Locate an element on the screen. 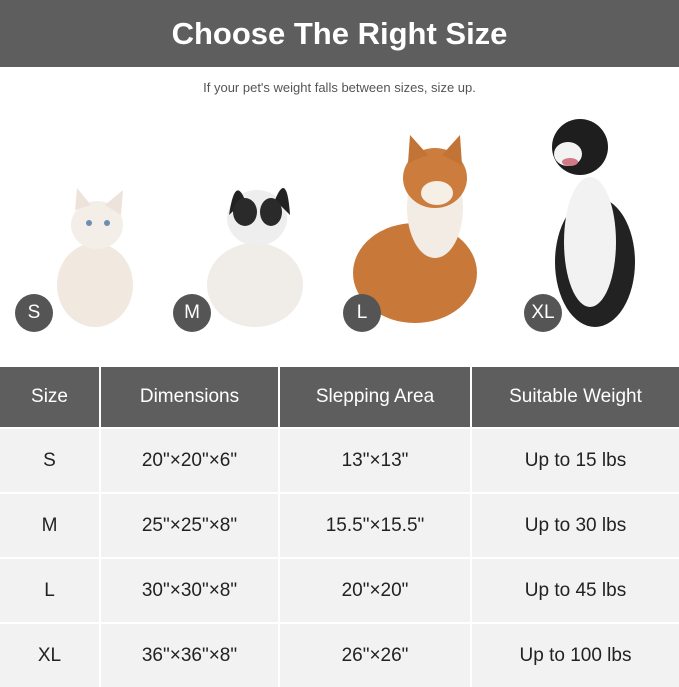  table-row: M 25"×25"×8" 15.5"×15.5" Up to 30 lbs is located at coordinates (339, 525).